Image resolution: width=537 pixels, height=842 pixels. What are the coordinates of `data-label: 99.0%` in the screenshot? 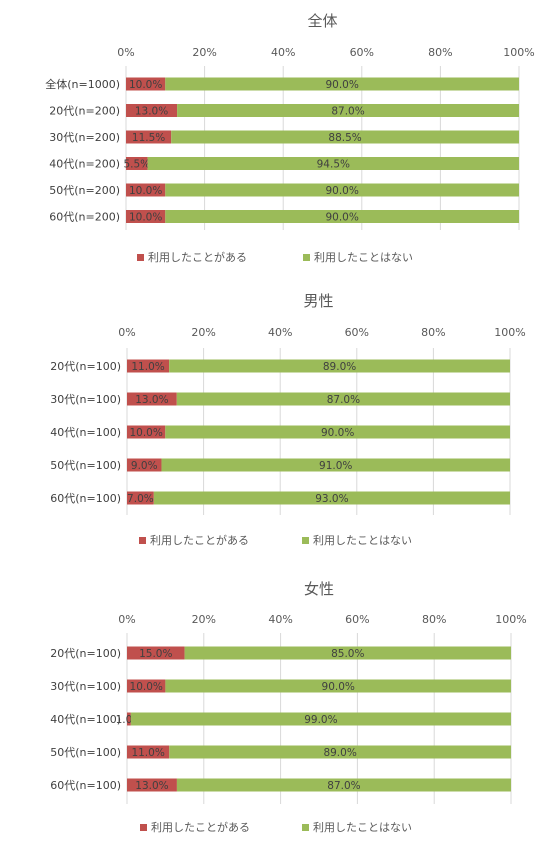 It's located at (320, 720).